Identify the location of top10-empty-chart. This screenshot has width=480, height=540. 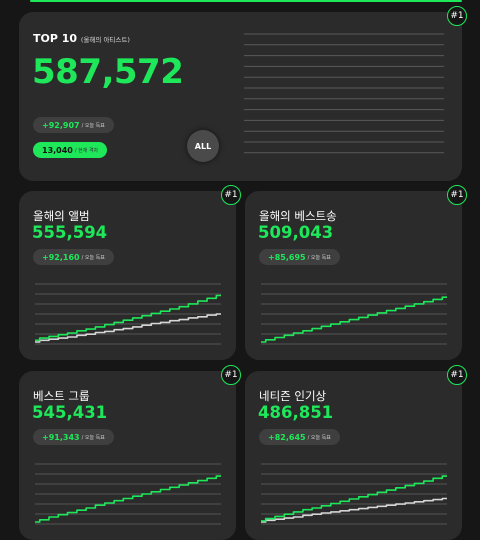
(344, 93).